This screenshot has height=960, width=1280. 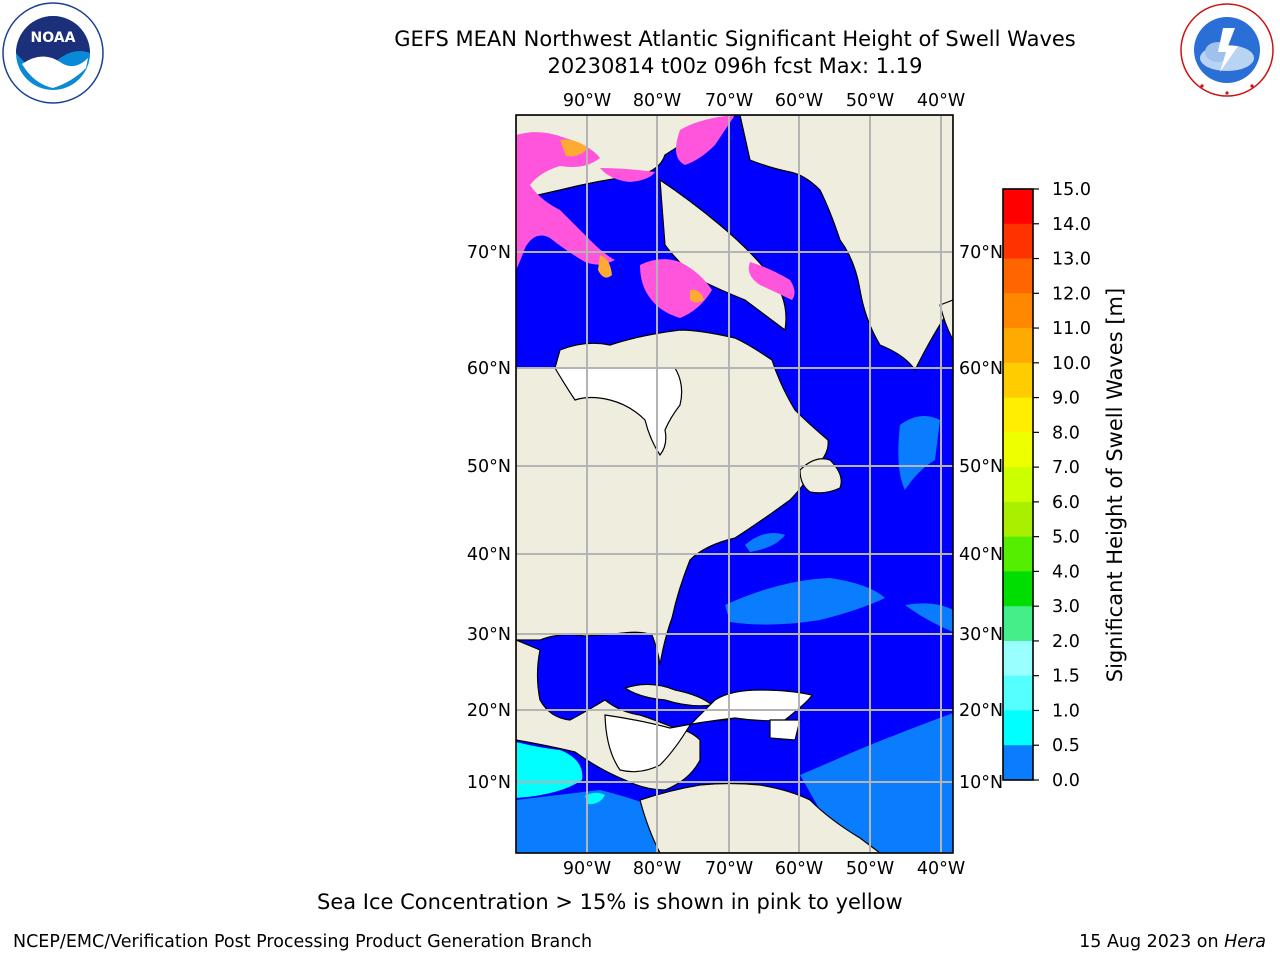 I want to click on footer-date: 15 Aug 2023 on Hera, so click(x=1172, y=942).